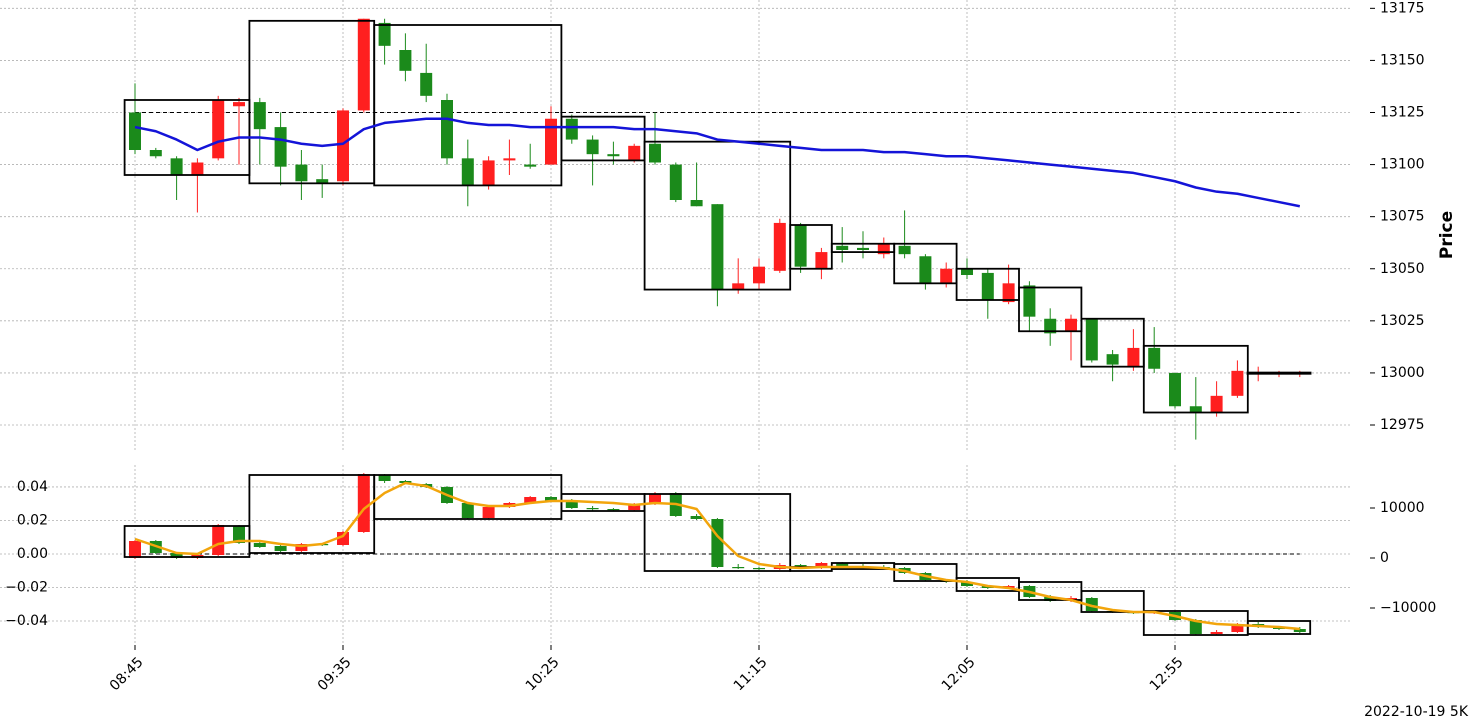  I want to click on y-tick-label: −0.02, so click(26, 588).